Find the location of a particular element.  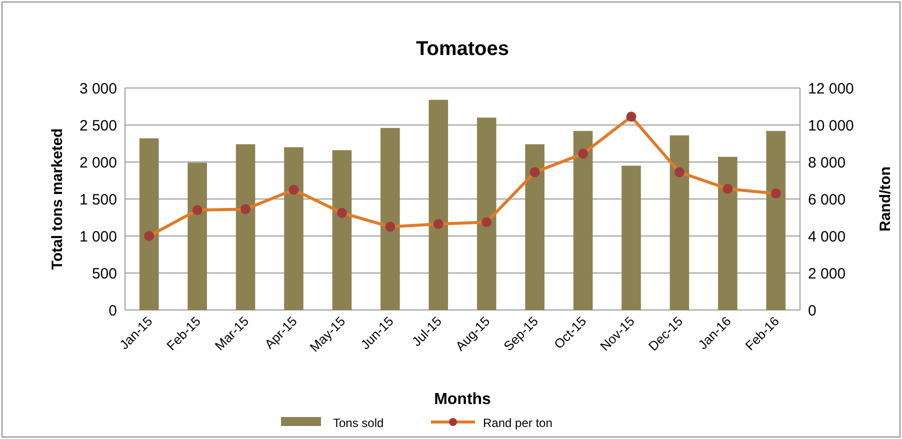

y2-tick-label: 0 is located at coordinates (812, 311).